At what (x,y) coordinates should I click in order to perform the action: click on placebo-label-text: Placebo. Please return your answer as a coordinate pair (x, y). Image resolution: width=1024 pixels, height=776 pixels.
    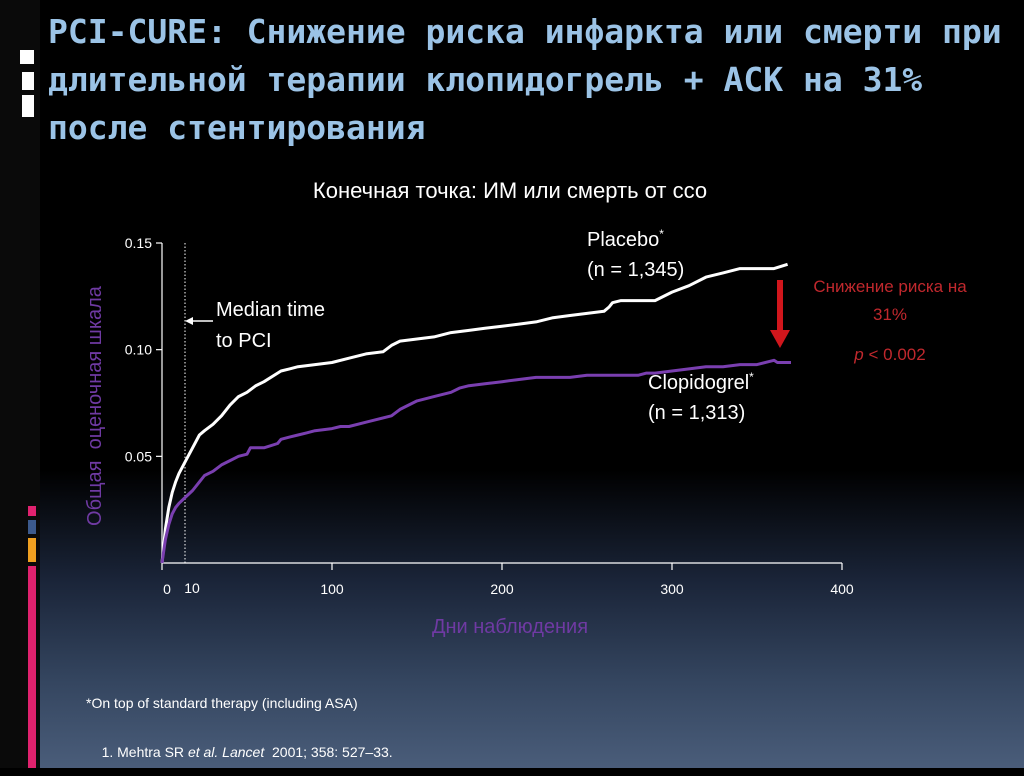
    Looking at the image, I should click on (623, 240).